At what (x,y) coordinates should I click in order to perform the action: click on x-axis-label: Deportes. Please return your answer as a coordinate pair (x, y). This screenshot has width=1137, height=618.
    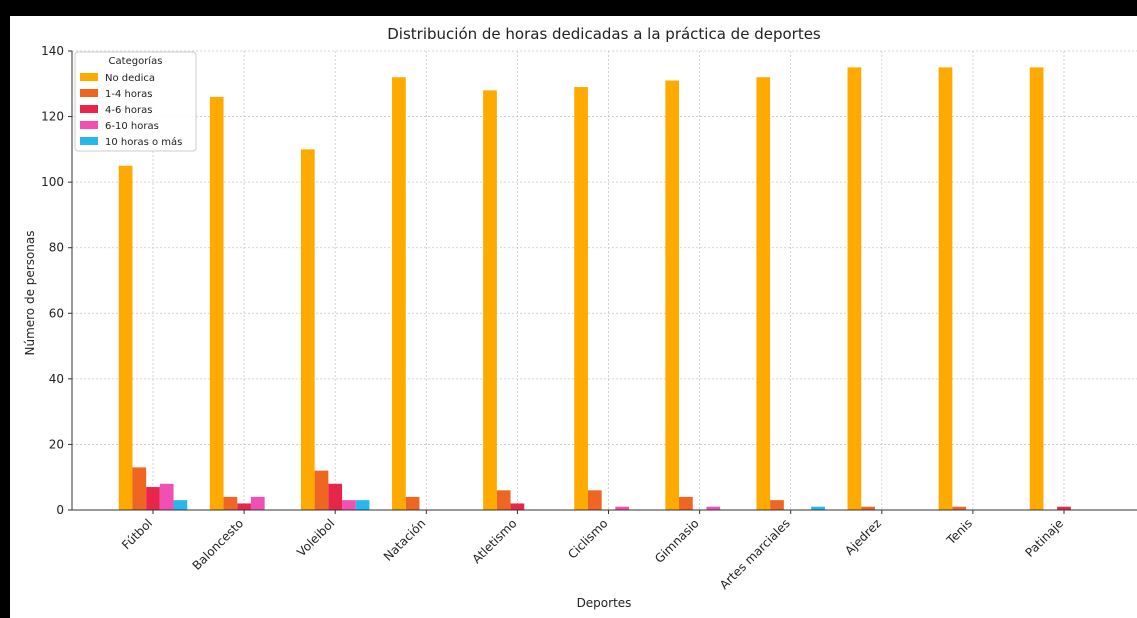
    Looking at the image, I should click on (604, 603).